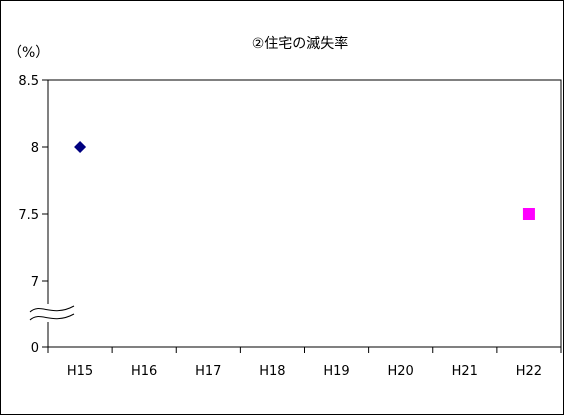 The height and width of the screenshot is (415, 564). Describe the element at coordinates (304, 363) in the screenshot. I see `x-axis-ticks: H15 H16 H17 H18 H19 H20 H21 H22` at that location.